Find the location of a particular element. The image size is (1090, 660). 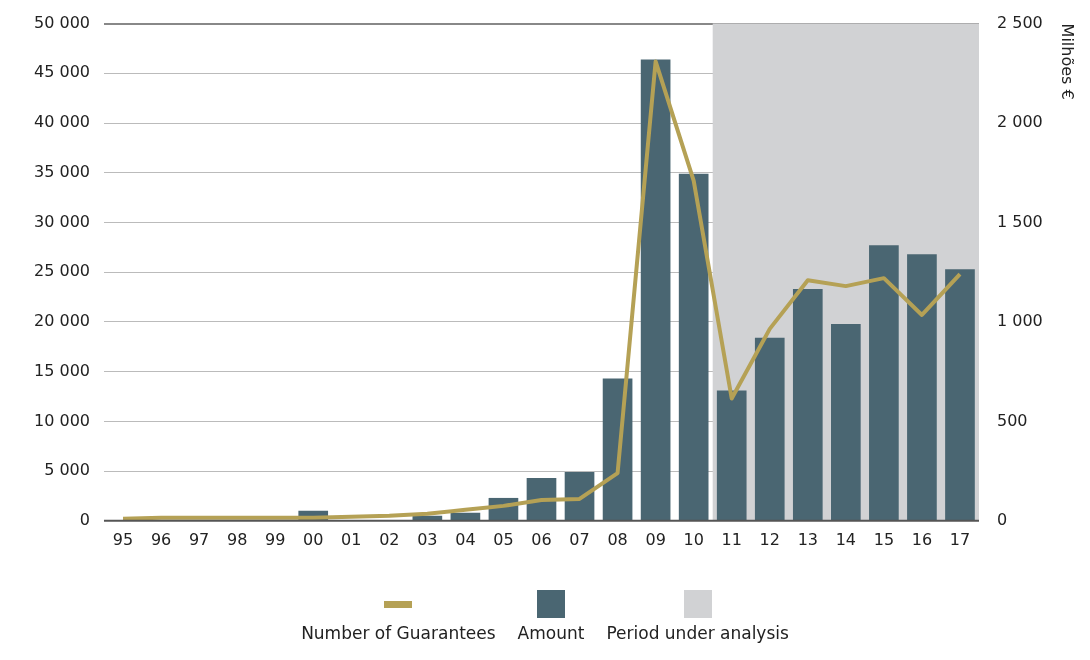

x-tick-label: 08 is located at coordinates (617, 539).